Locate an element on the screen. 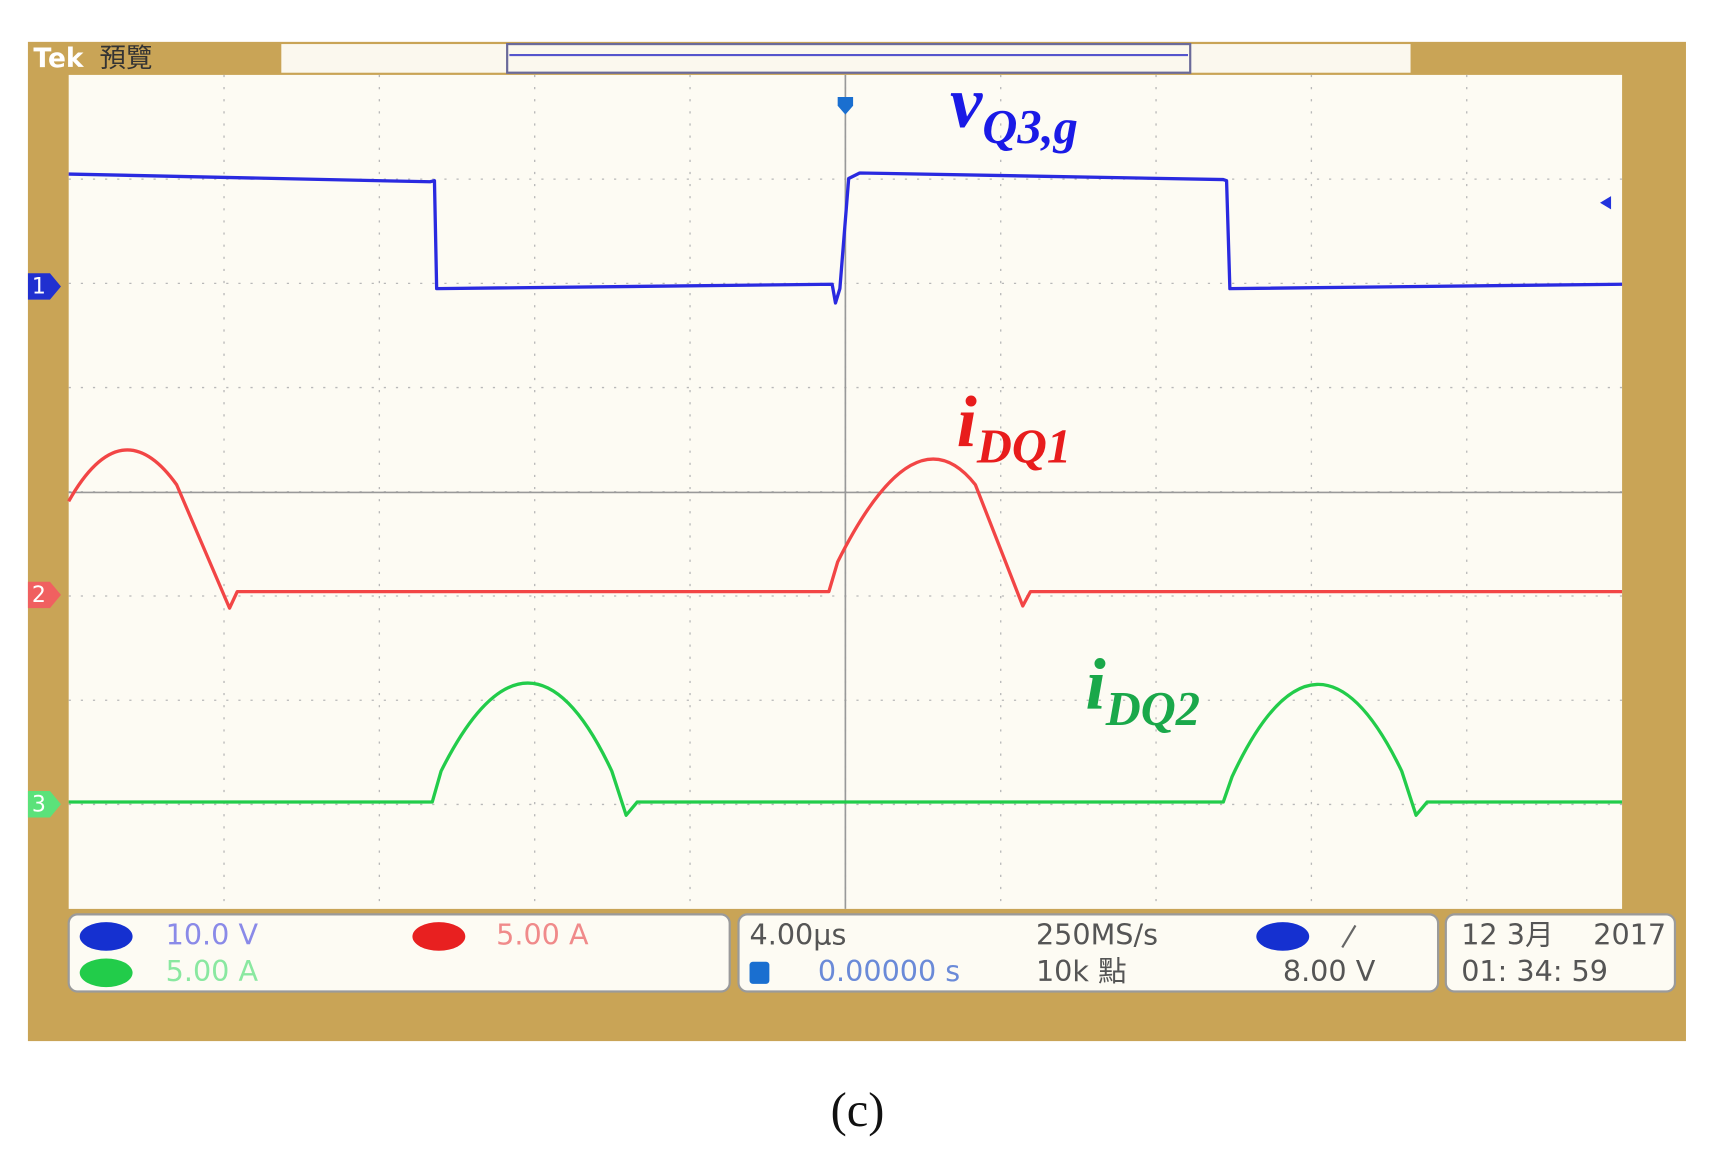 This screenshot has height=1170, width=1715. record-length: 10k 點 is located at coordinates (1081, 971).